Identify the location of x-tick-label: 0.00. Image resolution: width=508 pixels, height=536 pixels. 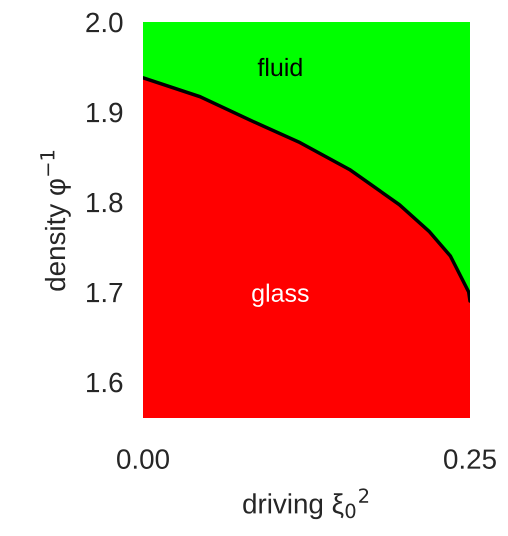
(143, 459).